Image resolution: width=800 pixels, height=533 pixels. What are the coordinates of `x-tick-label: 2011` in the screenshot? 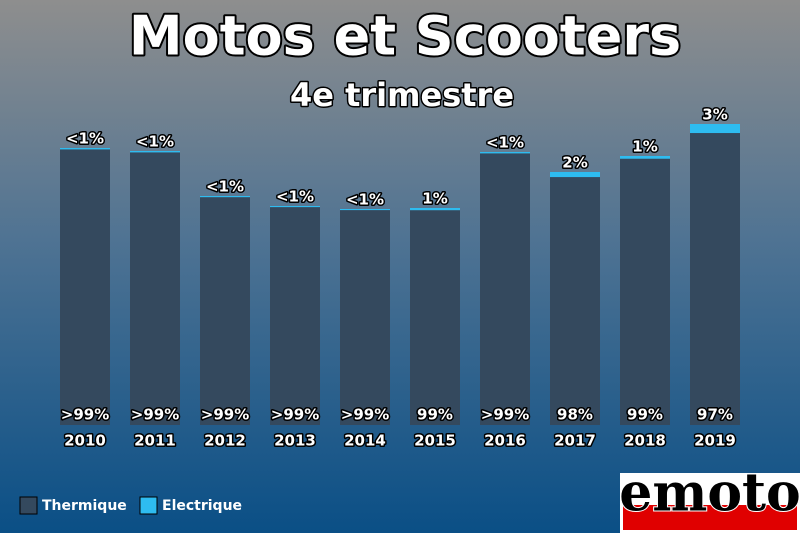 It's located at (155, 441).